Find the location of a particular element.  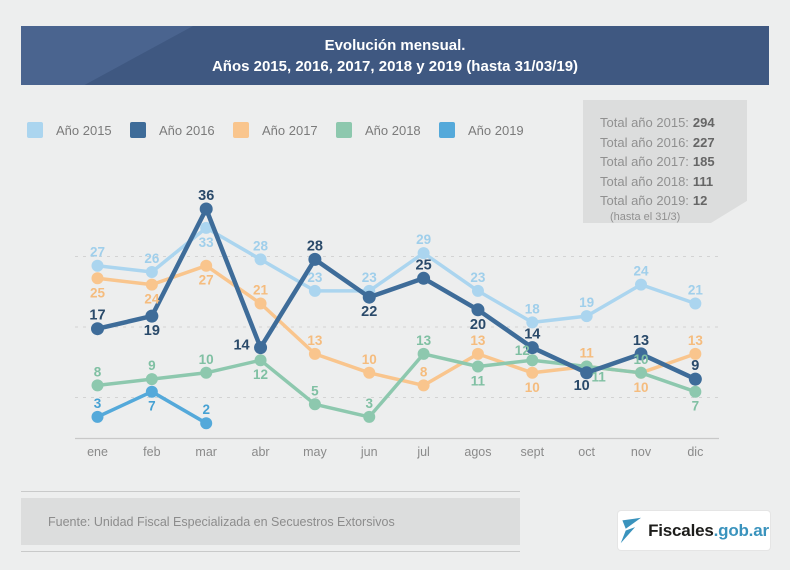

svg-text: sept is located at coordinates (532, 452).